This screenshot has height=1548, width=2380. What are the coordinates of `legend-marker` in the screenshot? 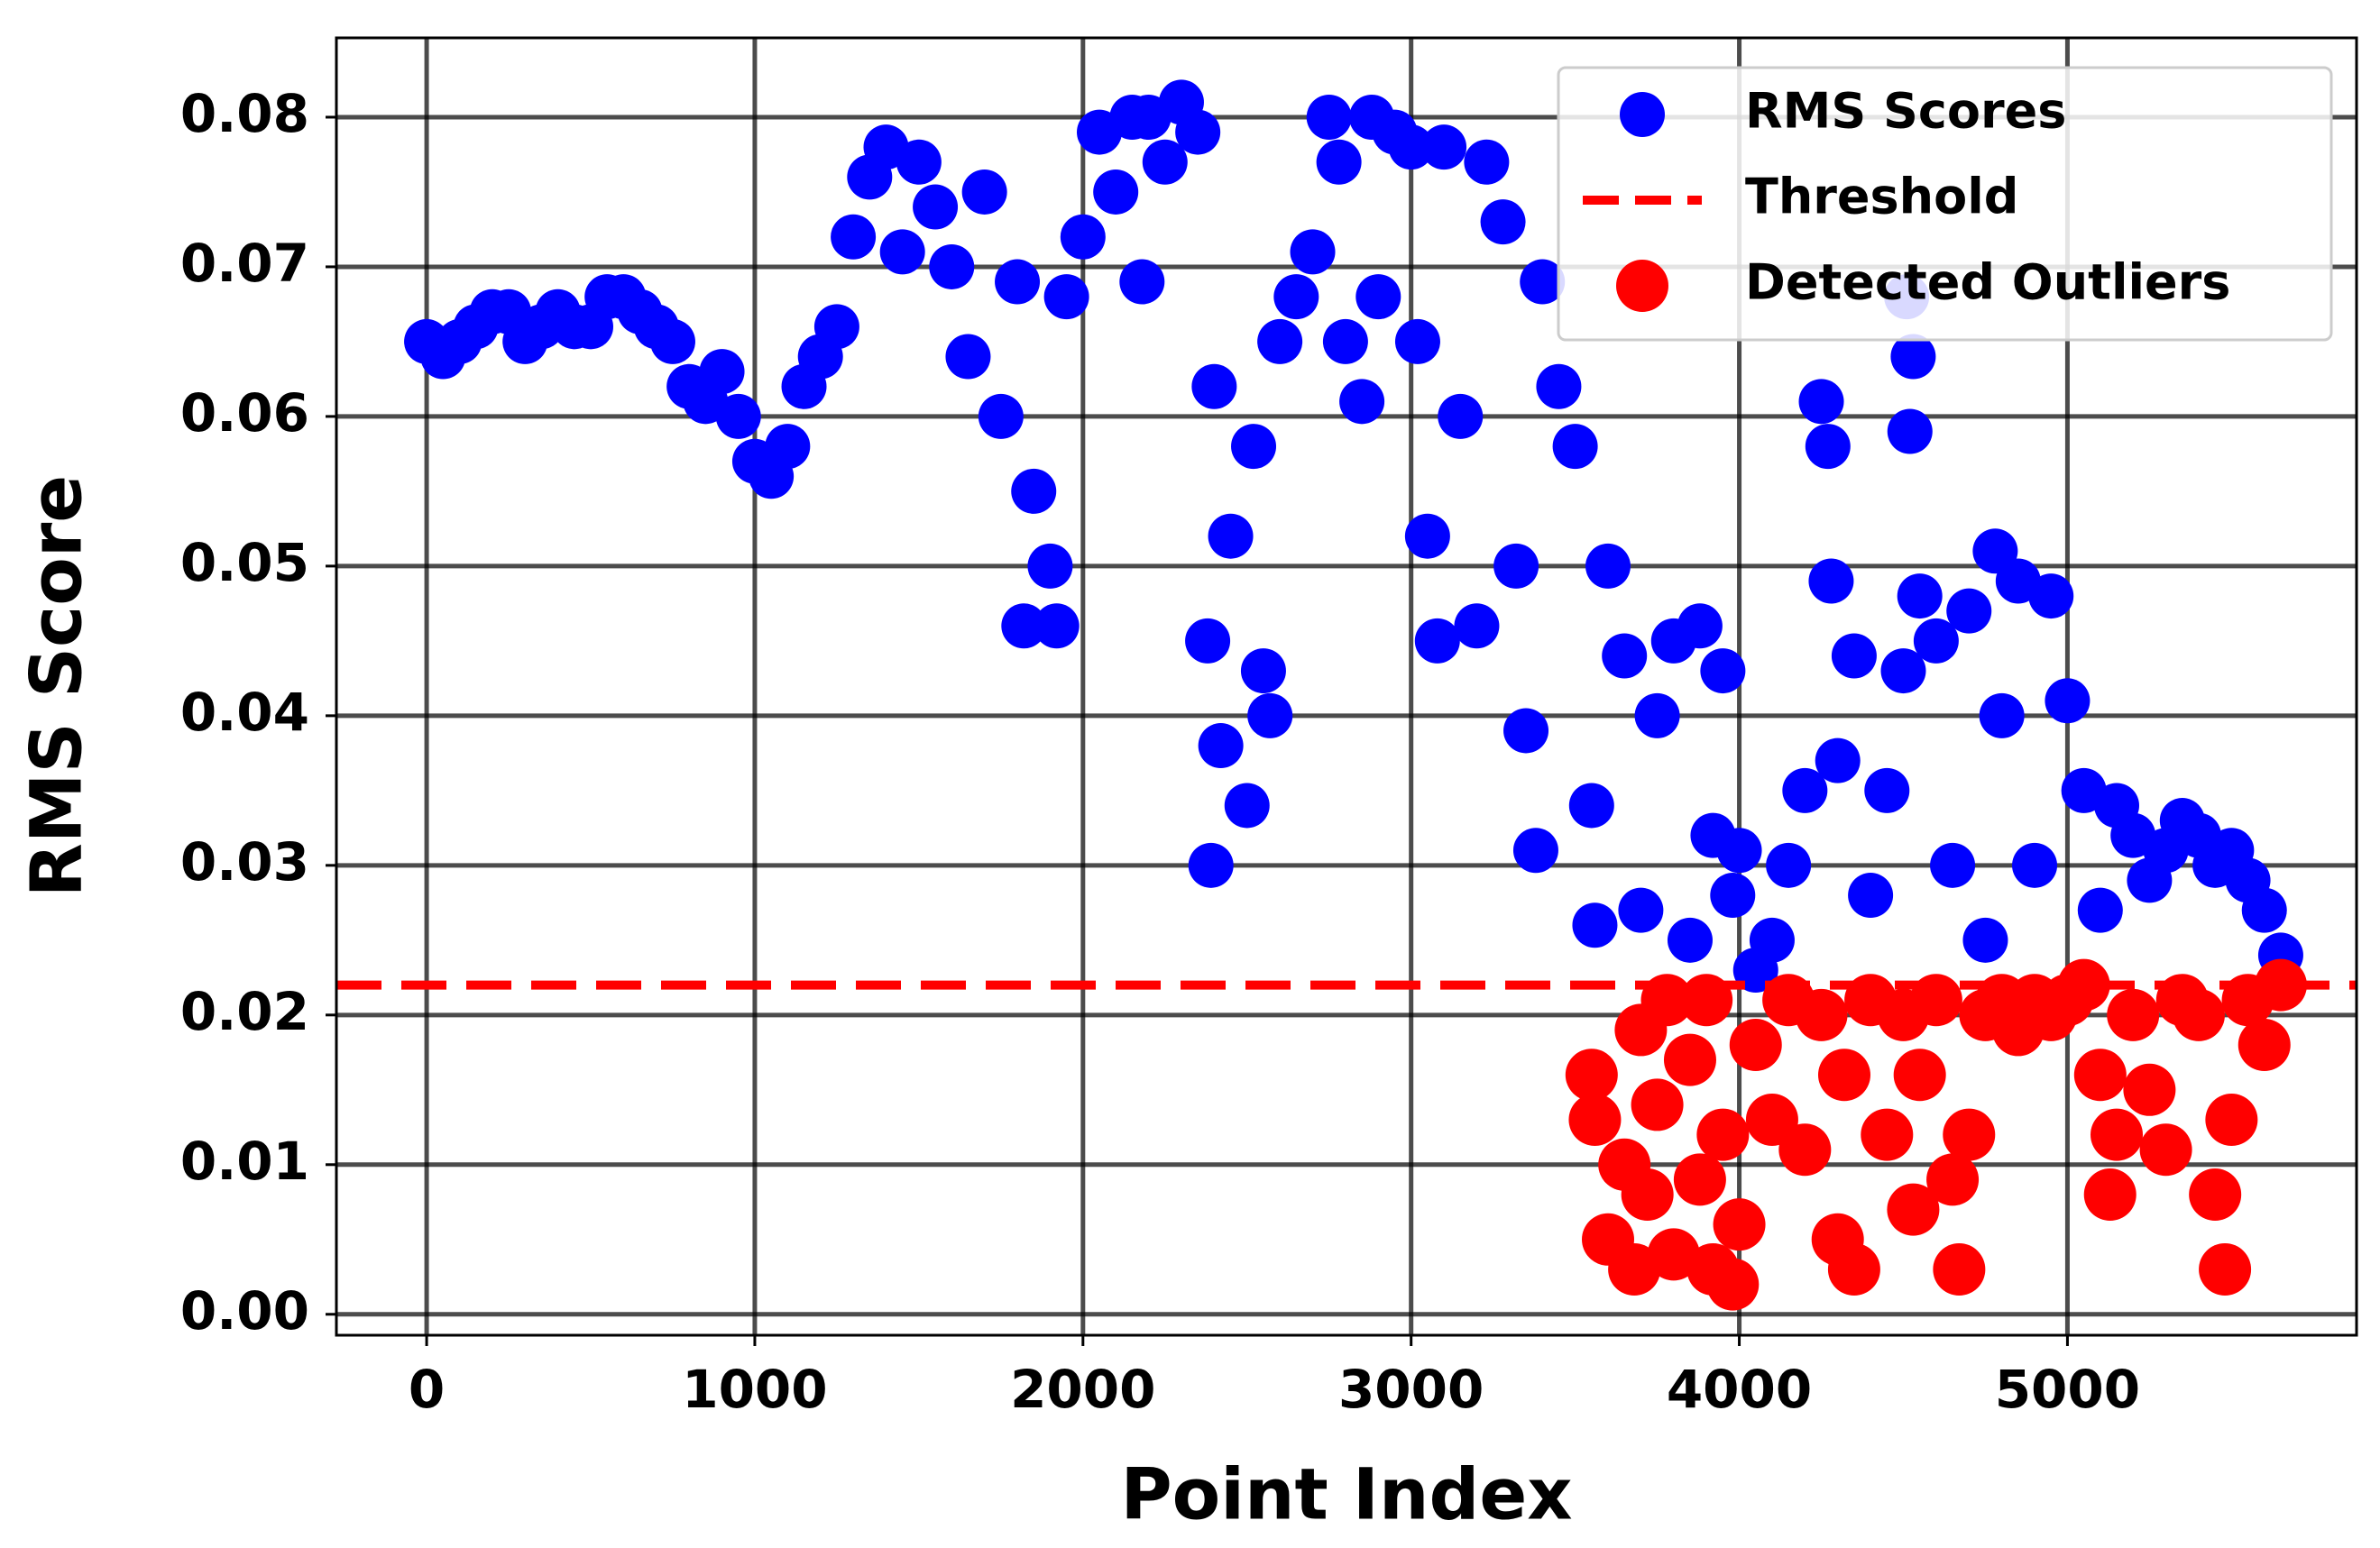 It's located at (1642, 114).